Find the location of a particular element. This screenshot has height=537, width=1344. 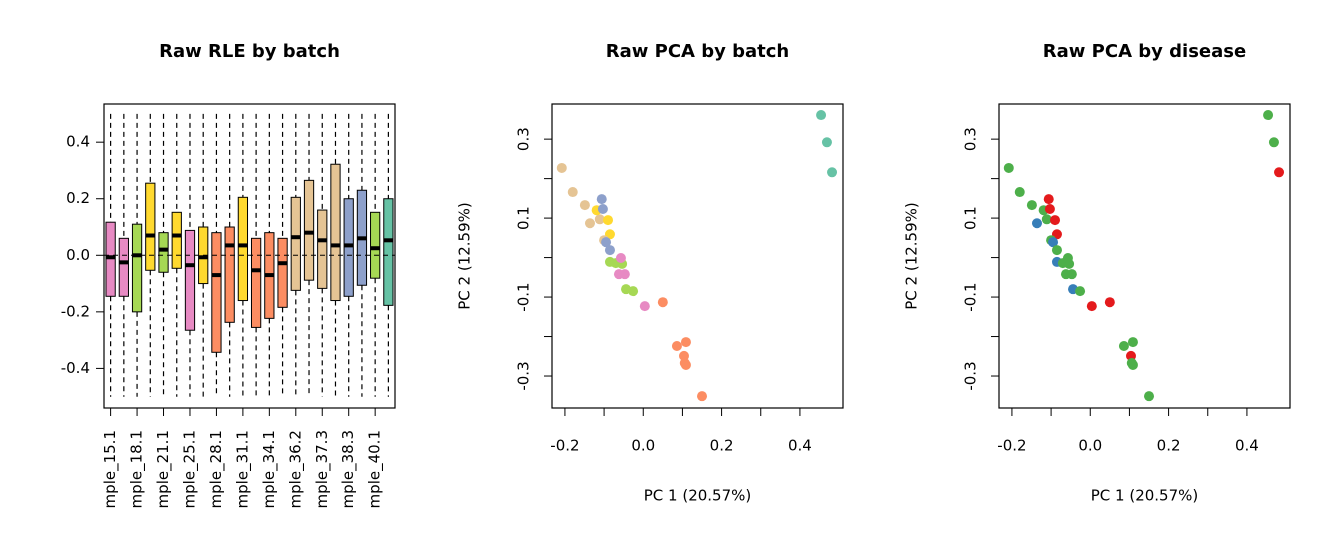

x-tick-label: mple_21.1 is located at coordinates (163, 469).